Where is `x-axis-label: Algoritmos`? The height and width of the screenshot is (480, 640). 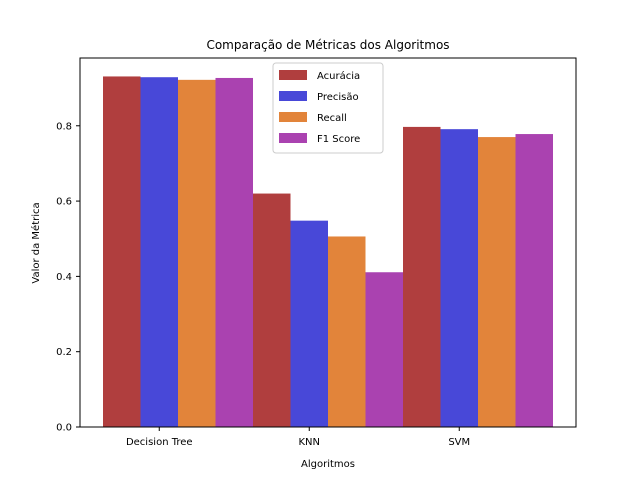 x-axis-label: Algoritmos is located at coordinates (328, 464).